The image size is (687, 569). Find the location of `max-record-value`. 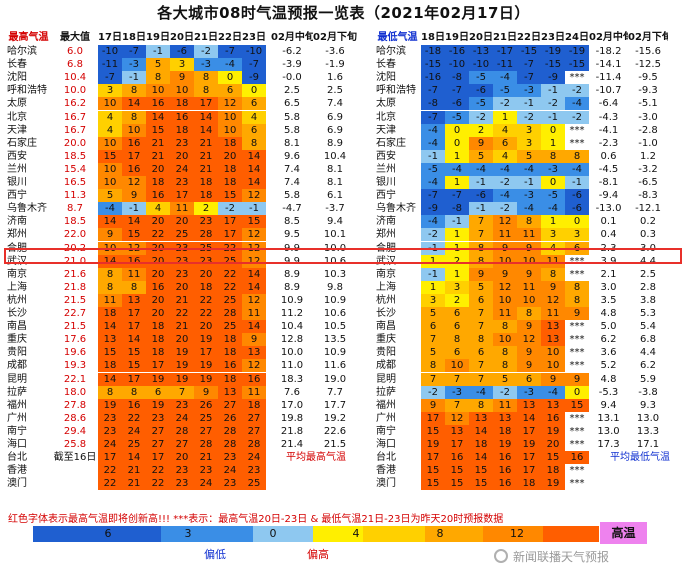

max-record-value is located at coordinates (75, 470).